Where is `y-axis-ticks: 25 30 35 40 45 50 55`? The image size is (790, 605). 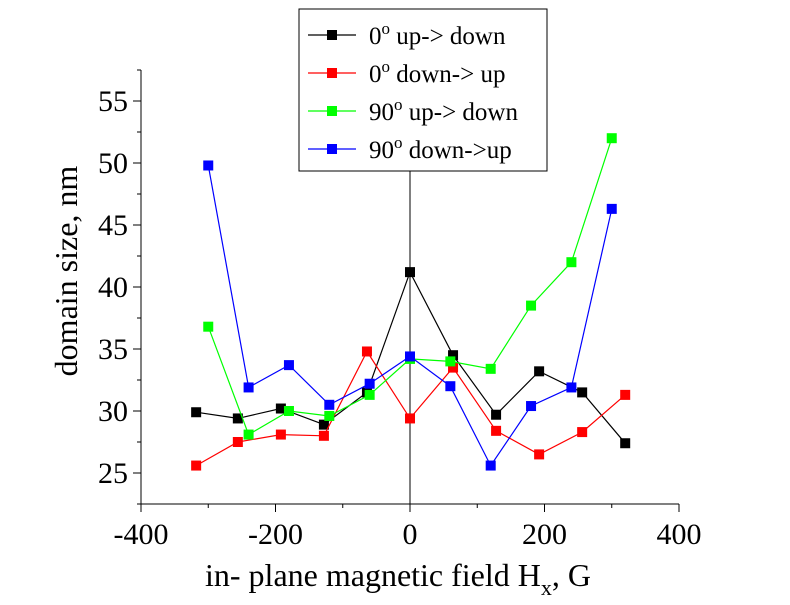
y-axis-ticks: 25 30 35 40 45 50 55 is located at coordinates (119, 287).